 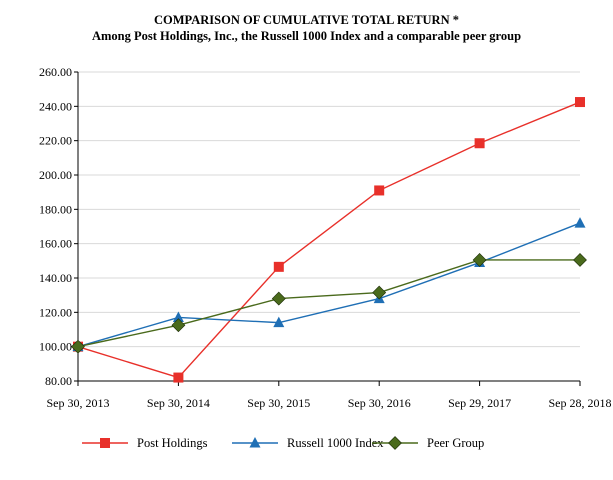 I want to click on y-tick-label: 260.00, so click(x=55, y=72).